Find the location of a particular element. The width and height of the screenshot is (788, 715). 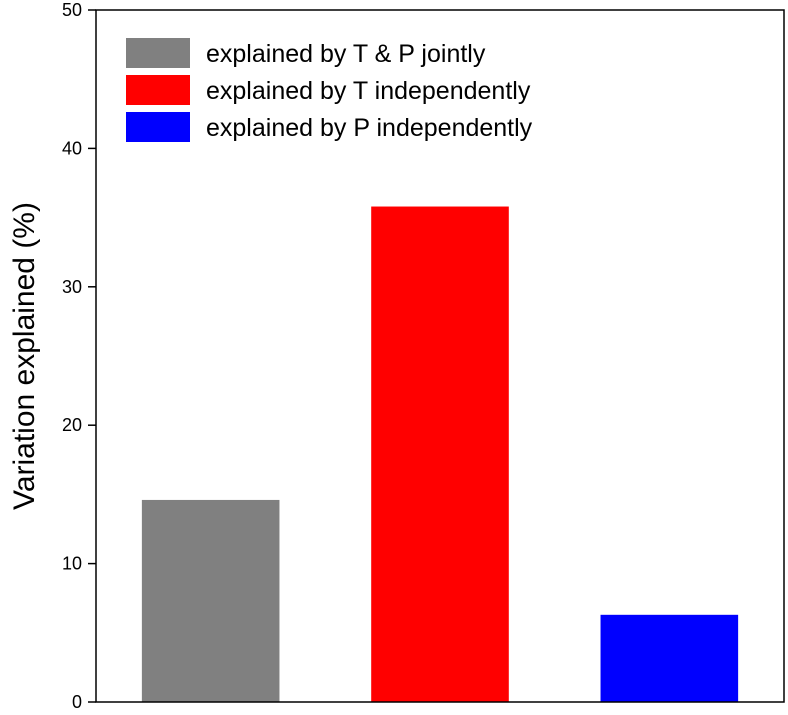

y-tick-label: 50 is located at coordinates (72, 10).